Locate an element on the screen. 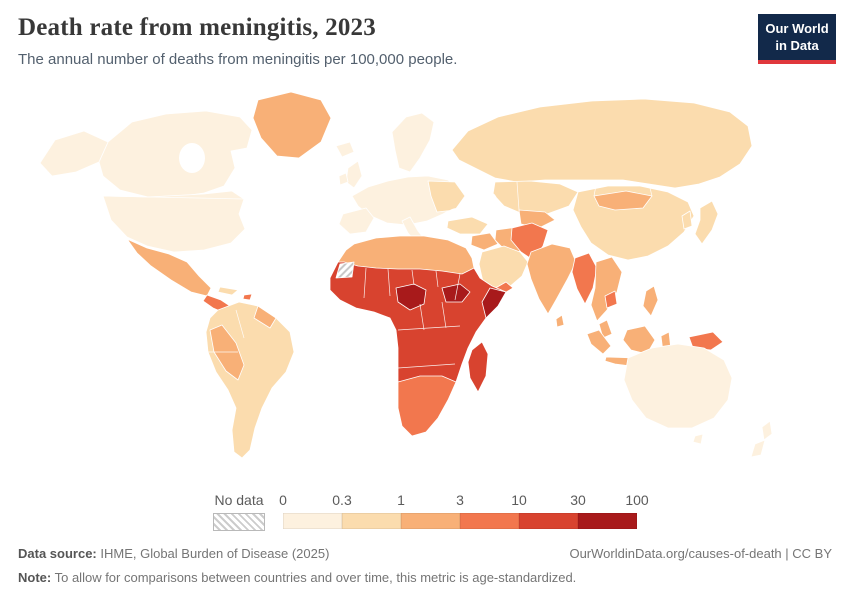 This screenshot has width=850, height=600. region-cambodia is located at coordinates (611, 299).